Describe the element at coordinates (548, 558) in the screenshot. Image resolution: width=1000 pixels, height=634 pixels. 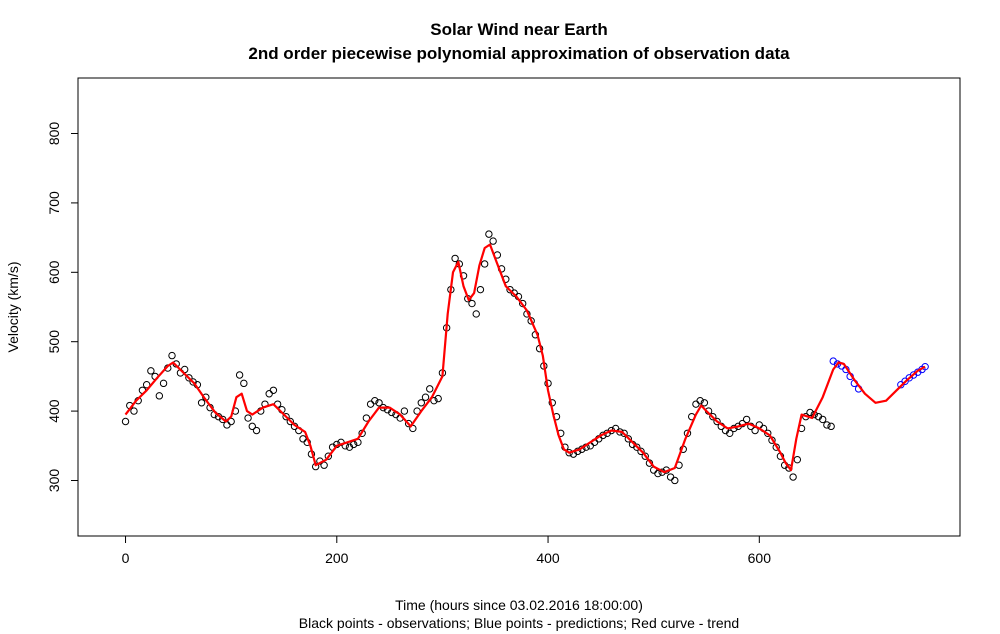
I see `x-tick-label: 400` at that location.